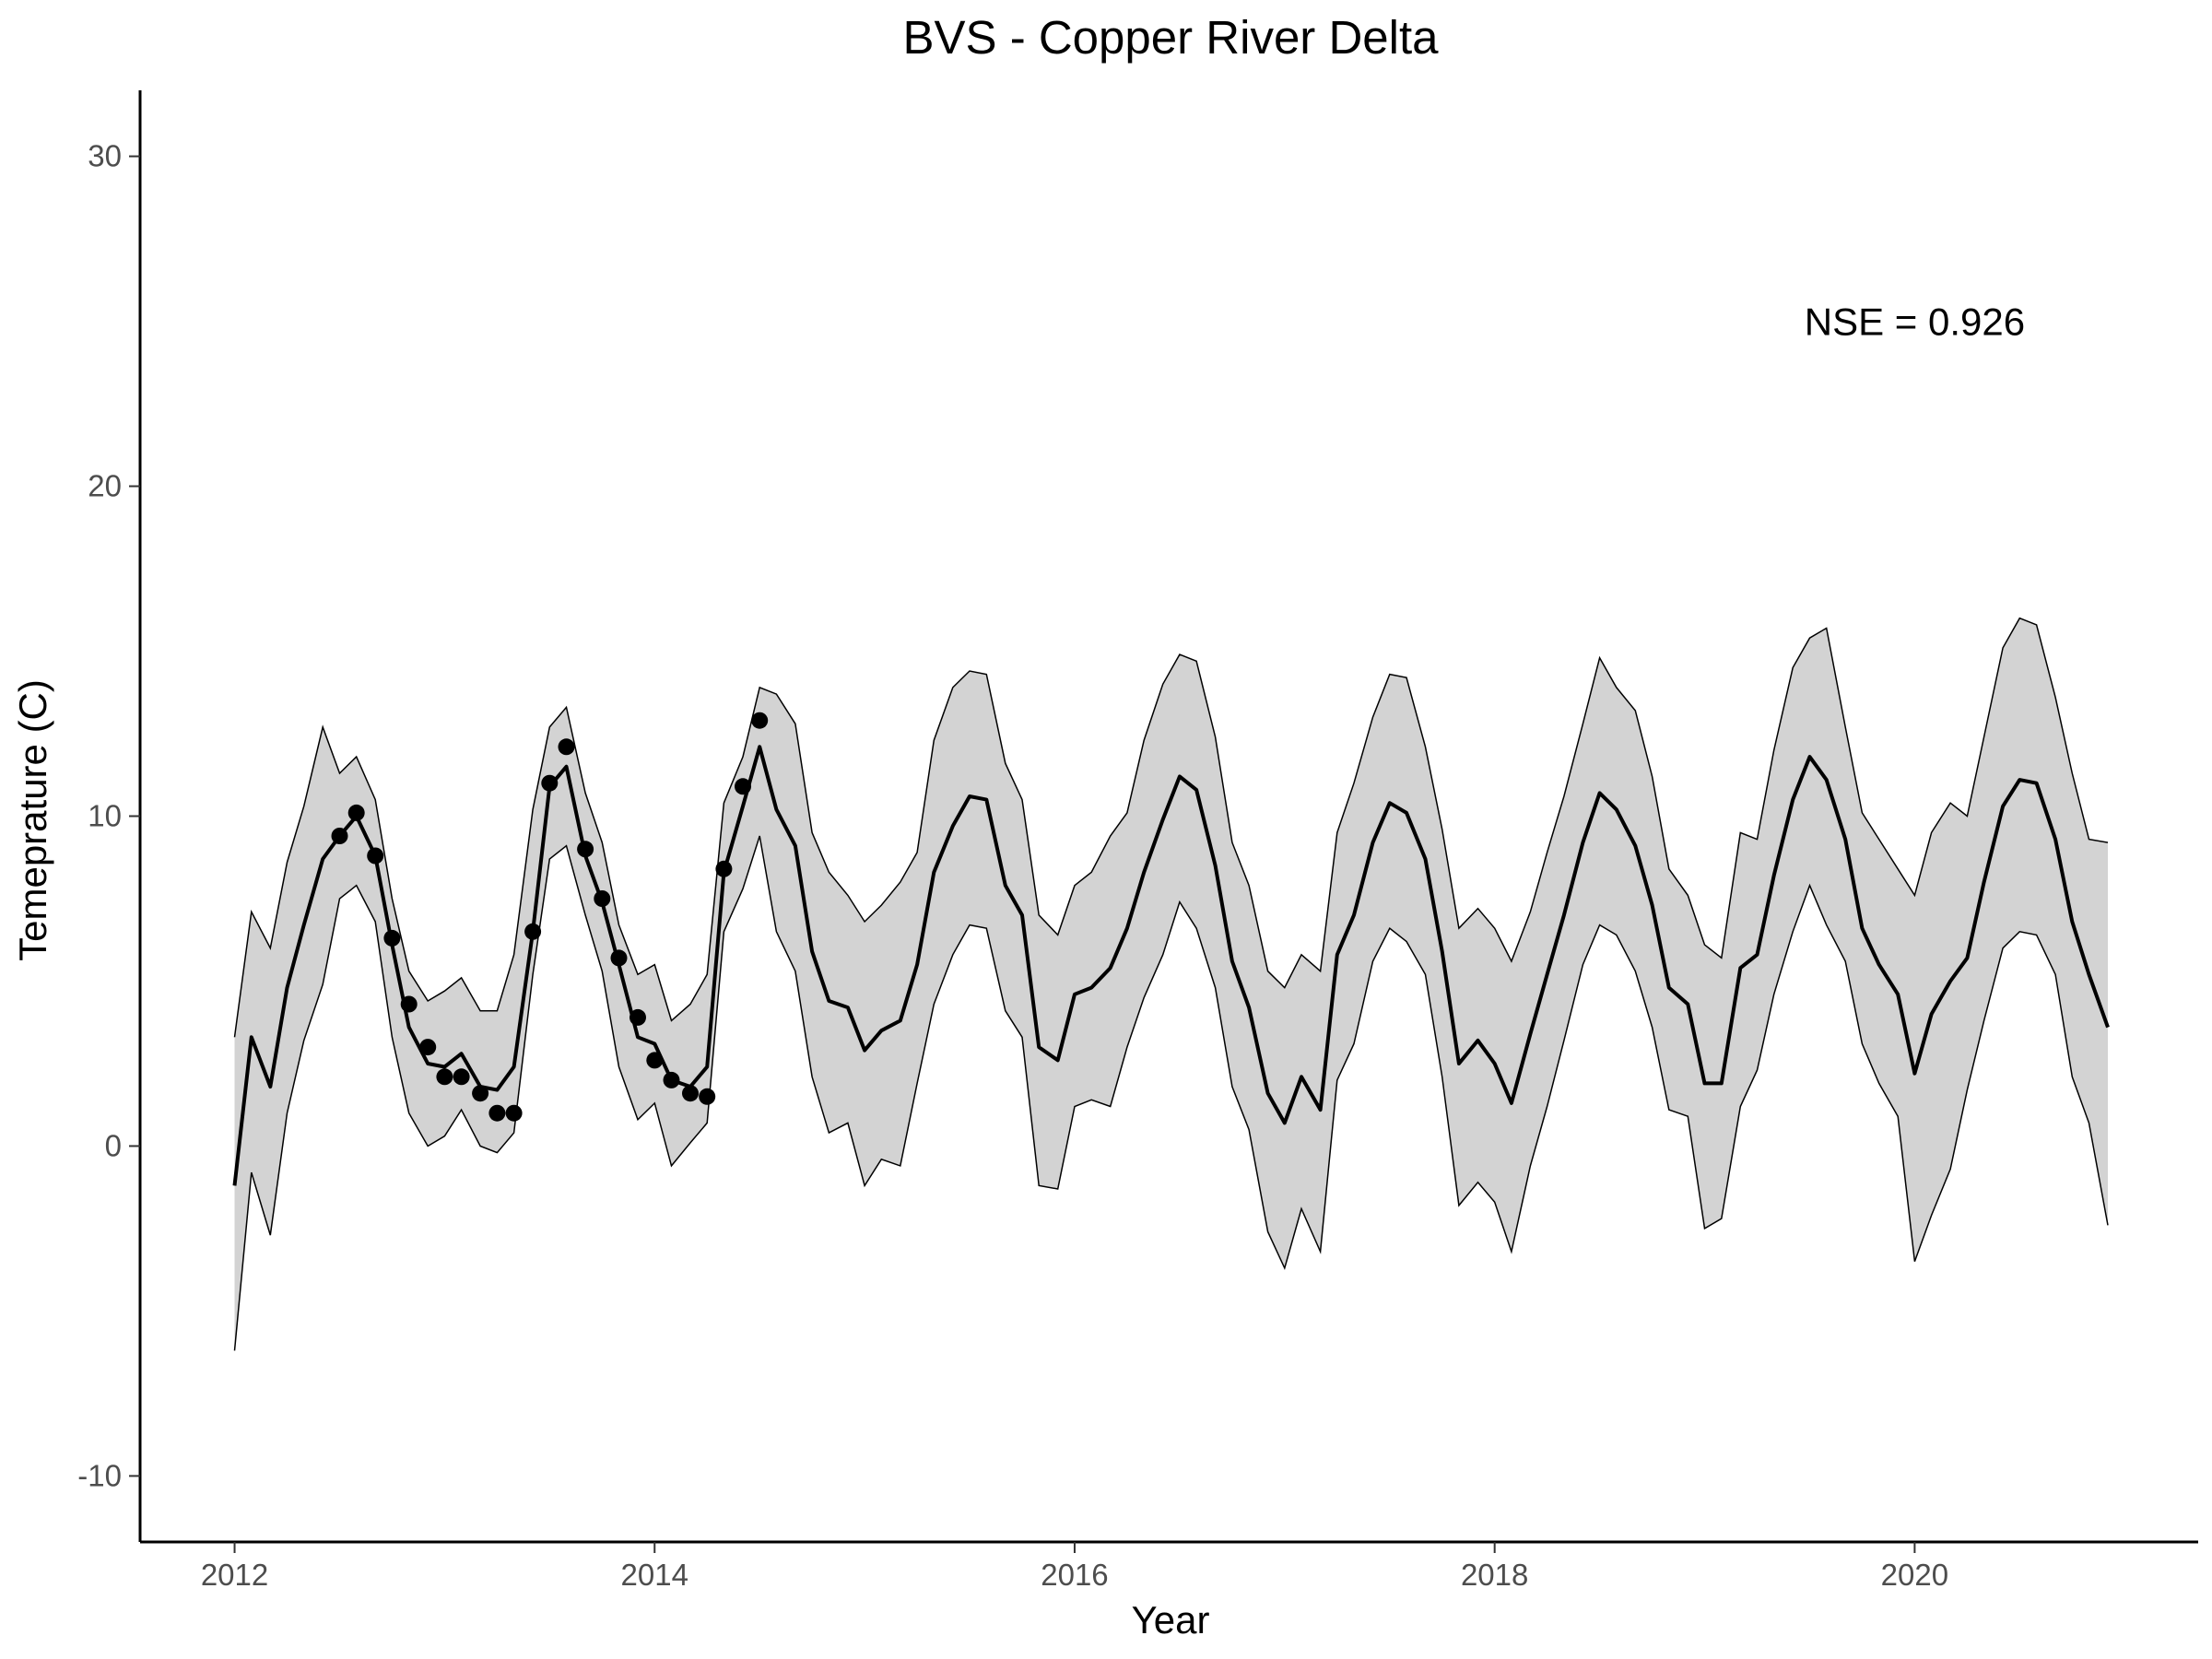  Describe the element at coordinates (113, 1145) in the screenshot. I see `y-tick-label: 0` at that location.